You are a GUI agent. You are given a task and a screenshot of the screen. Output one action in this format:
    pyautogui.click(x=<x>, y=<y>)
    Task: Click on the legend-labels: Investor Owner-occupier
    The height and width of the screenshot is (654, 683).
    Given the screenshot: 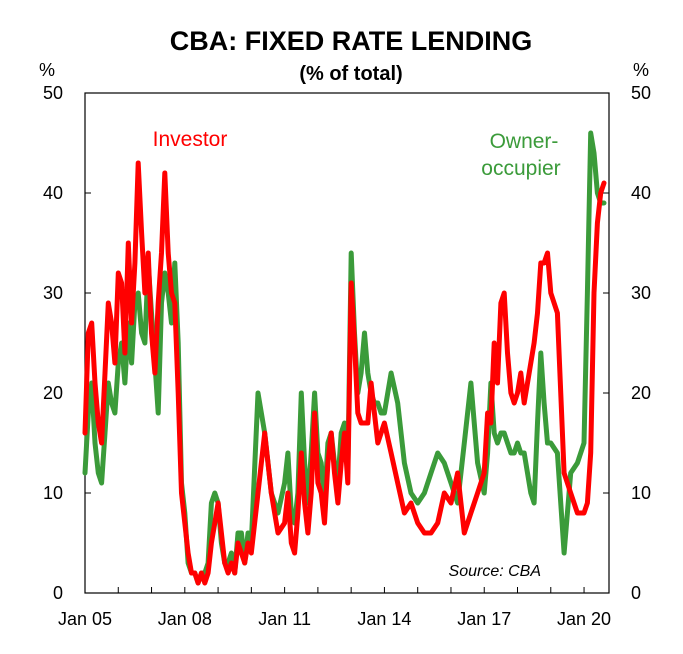 What is the action you would take?
    pyautogui.click(x=357, y=154)
    